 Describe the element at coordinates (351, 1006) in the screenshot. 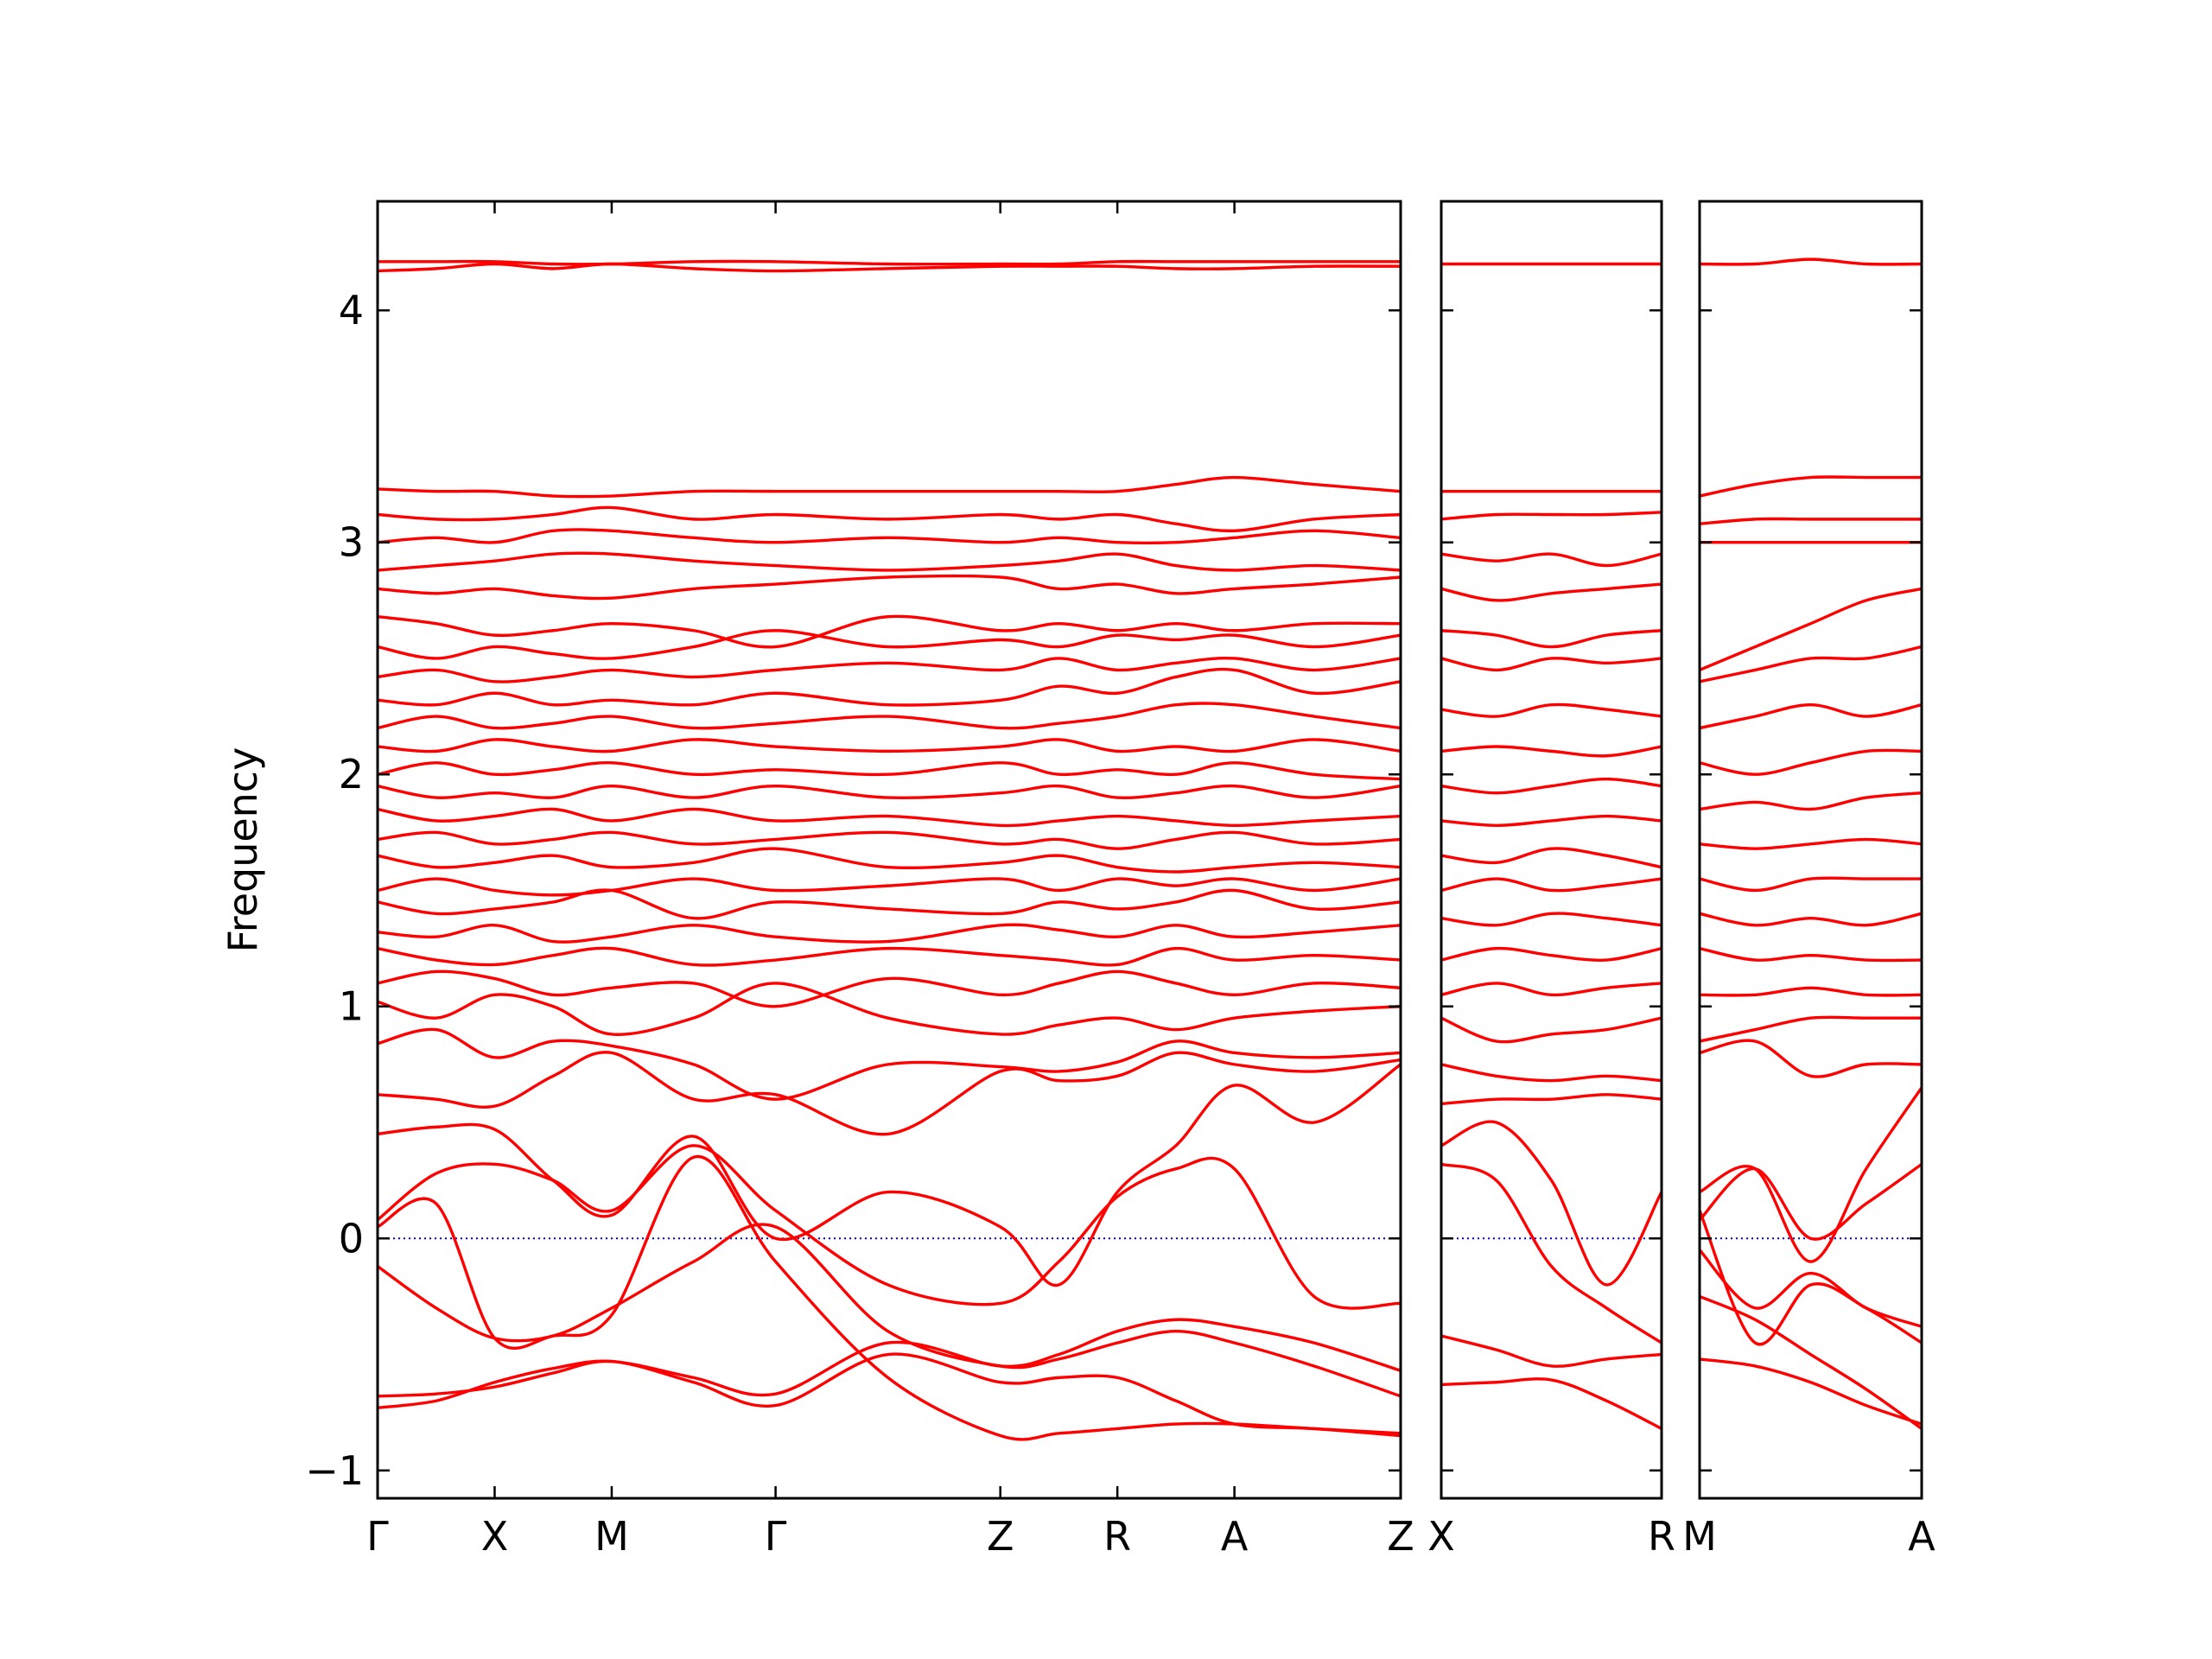

I see `y-tick-label: 1` at that location.